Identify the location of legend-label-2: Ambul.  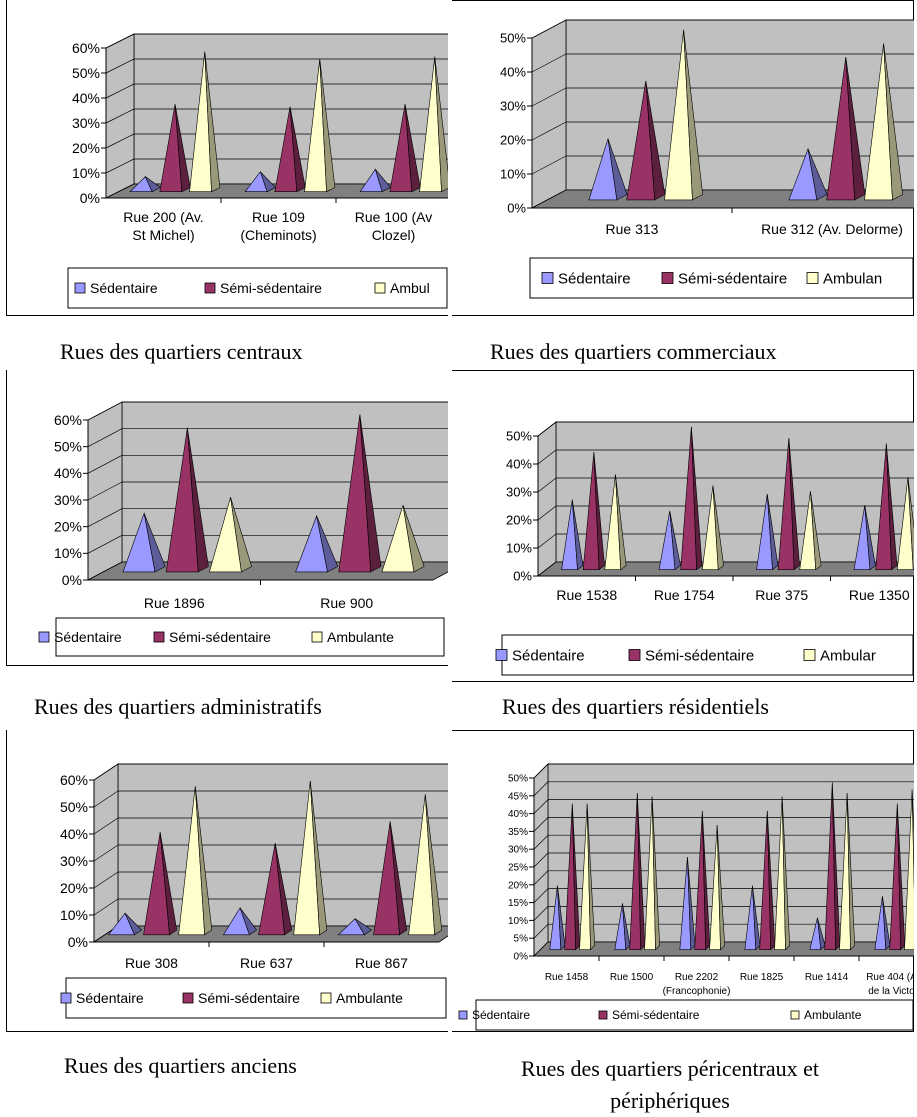
(410, 288).